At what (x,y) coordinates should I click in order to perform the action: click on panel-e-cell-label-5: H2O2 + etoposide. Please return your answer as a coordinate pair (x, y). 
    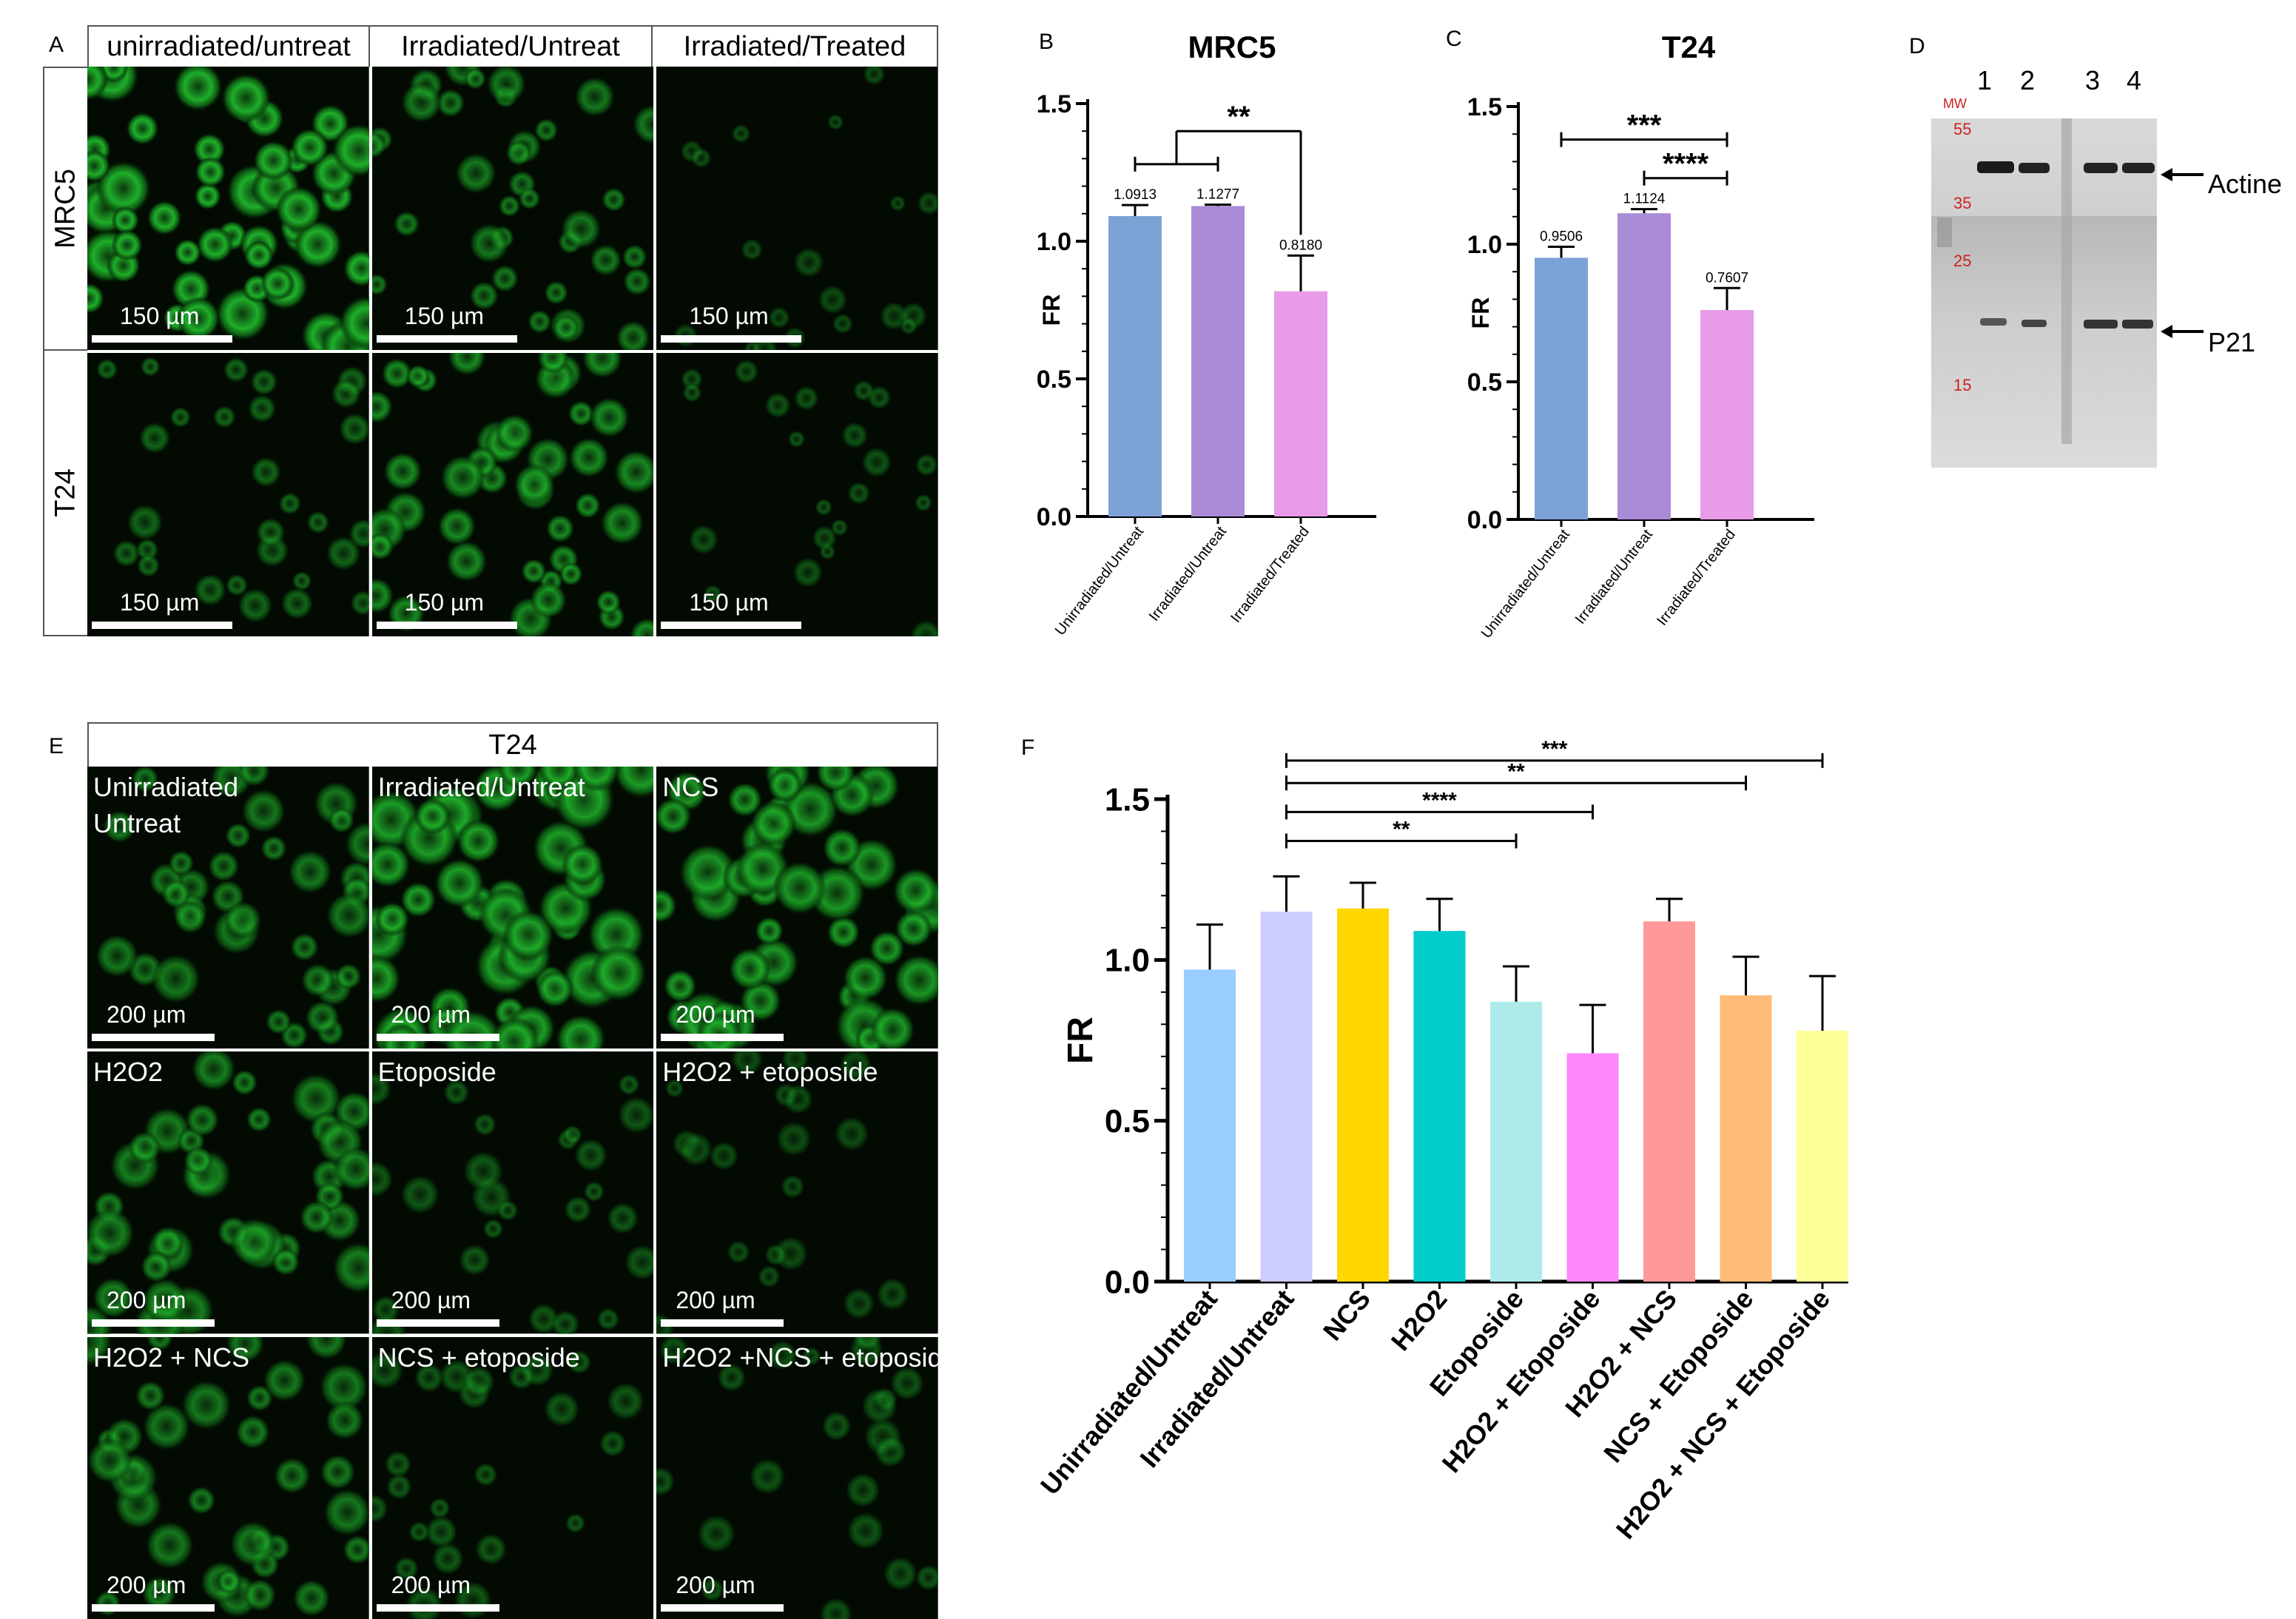
    Looking at the image, I should click on (770, 1072).